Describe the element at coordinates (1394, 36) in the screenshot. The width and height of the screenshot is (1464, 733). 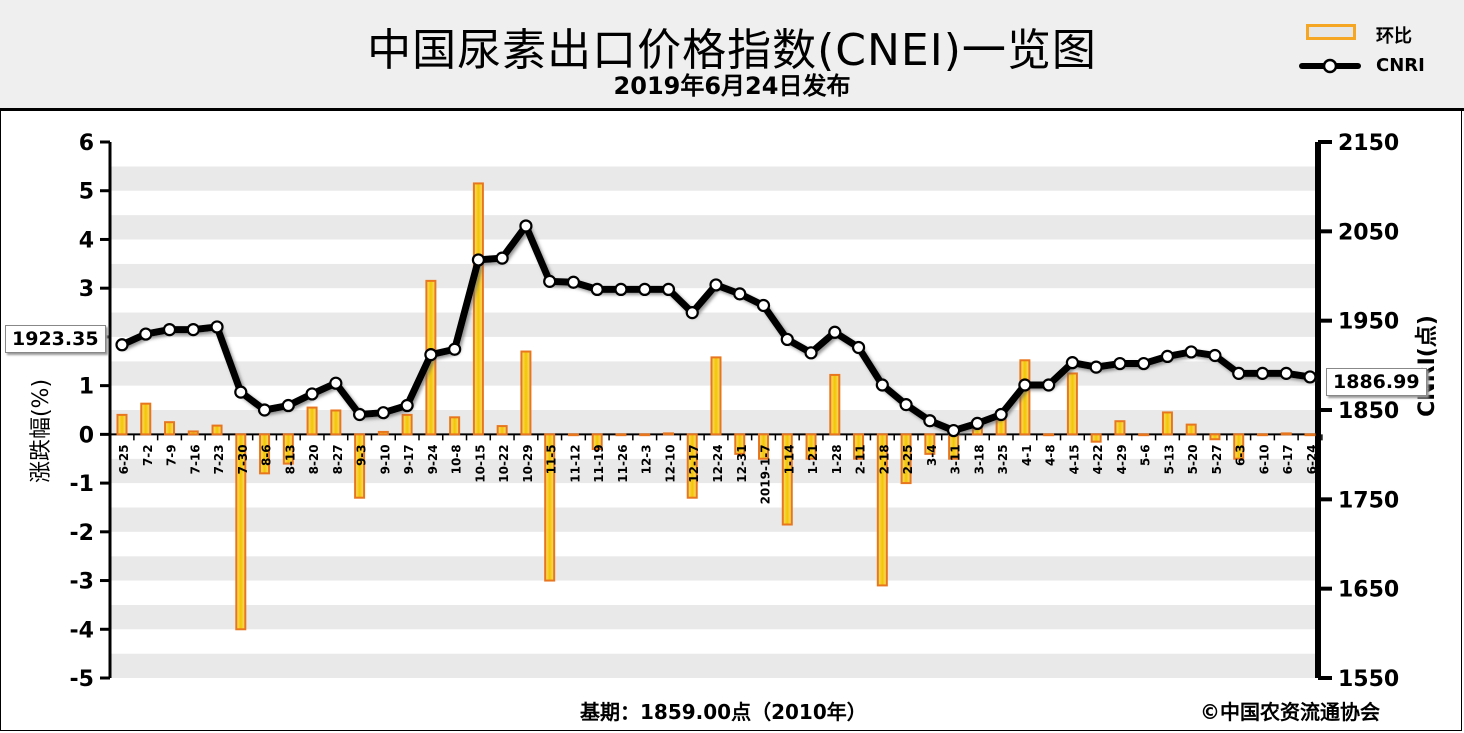
I see `legend-bar-label: 环比` at that location.